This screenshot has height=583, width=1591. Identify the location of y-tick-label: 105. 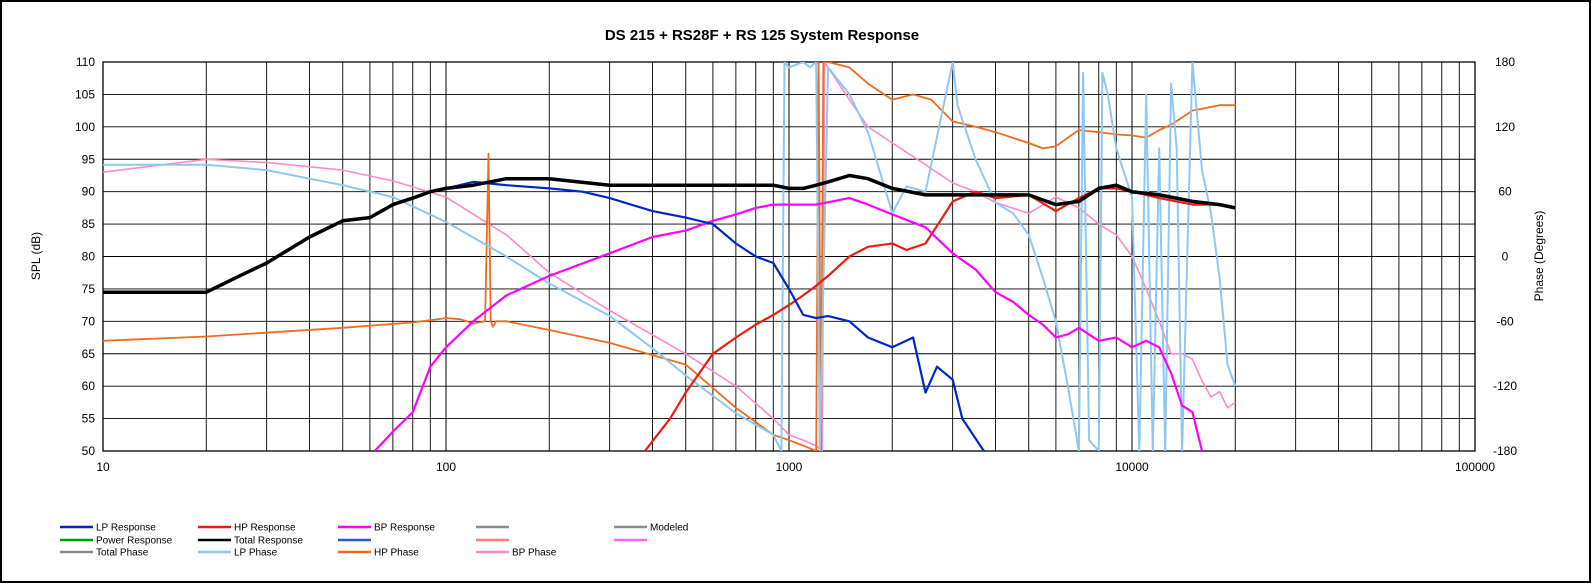
(85, 94).